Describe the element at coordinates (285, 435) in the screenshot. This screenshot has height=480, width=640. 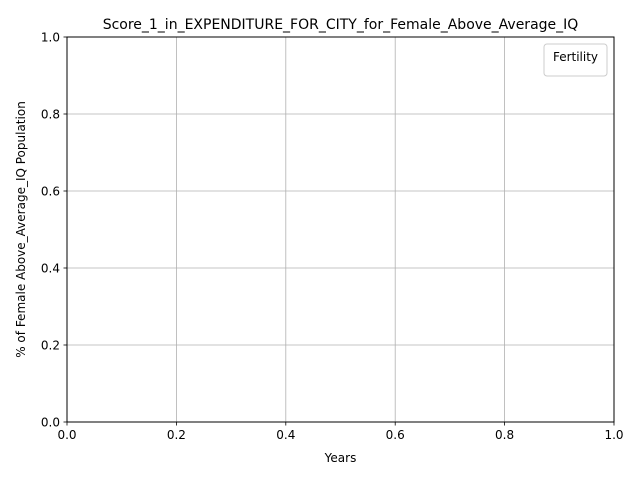
I see `x-tick-label: 0.4` at that location.